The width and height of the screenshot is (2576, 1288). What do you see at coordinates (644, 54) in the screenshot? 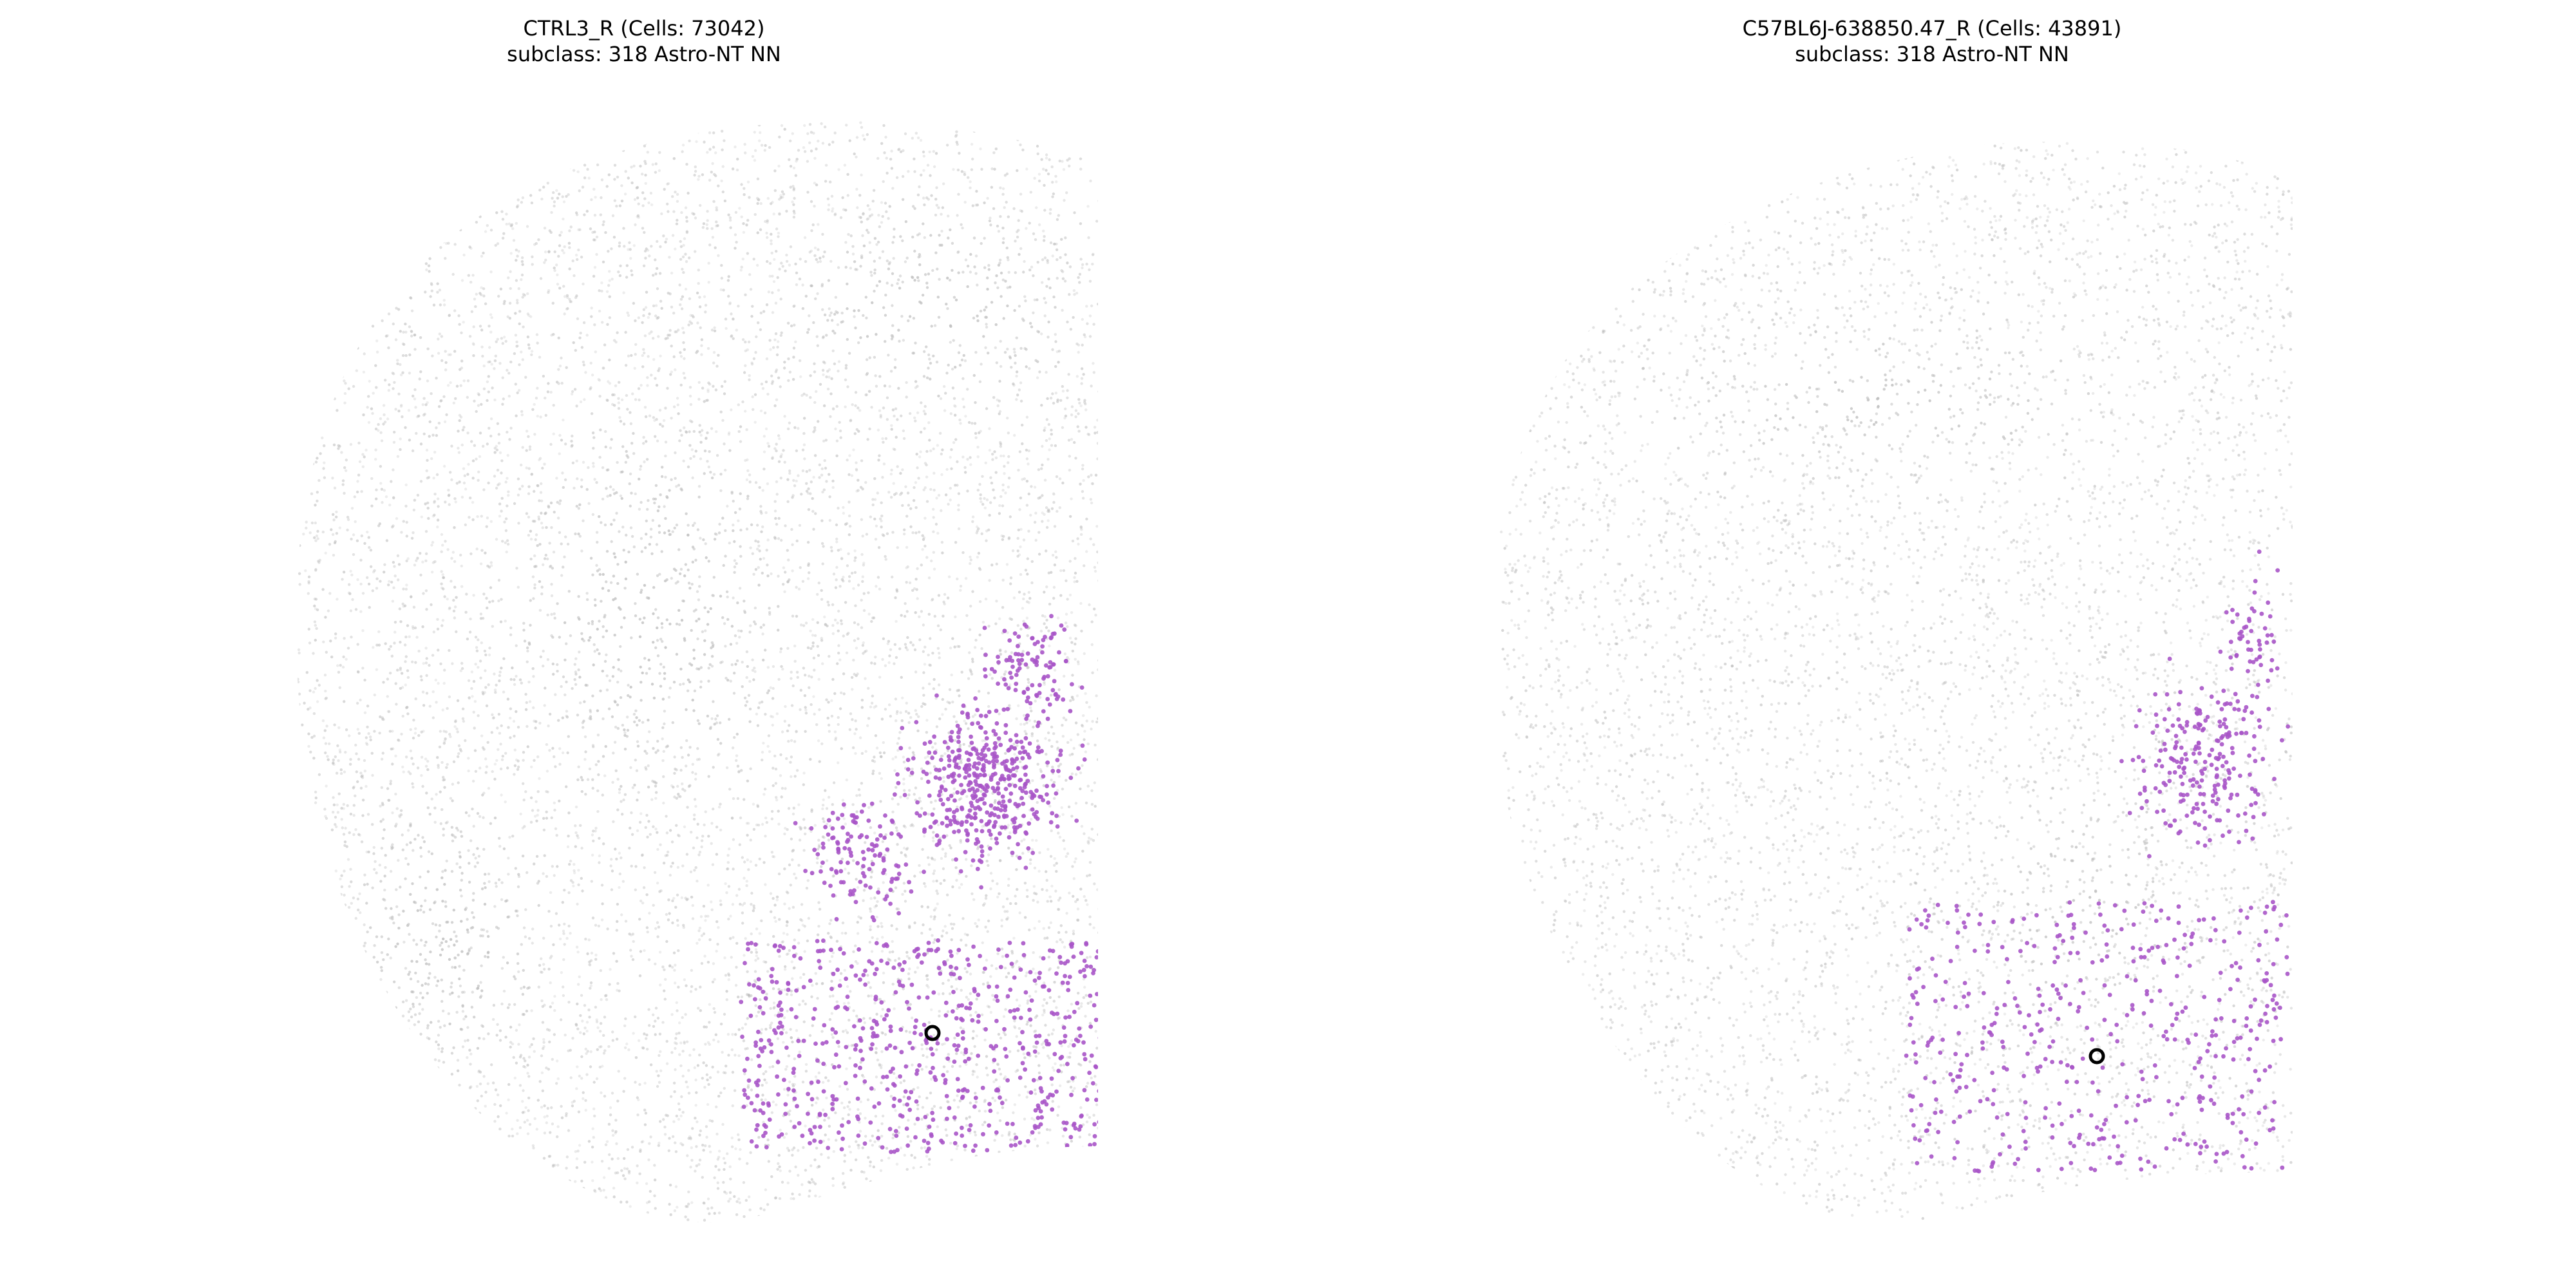
I see `left-plot-subtitle: subclass: 318 Astro-NT NN` at bounding box center [644, 54].